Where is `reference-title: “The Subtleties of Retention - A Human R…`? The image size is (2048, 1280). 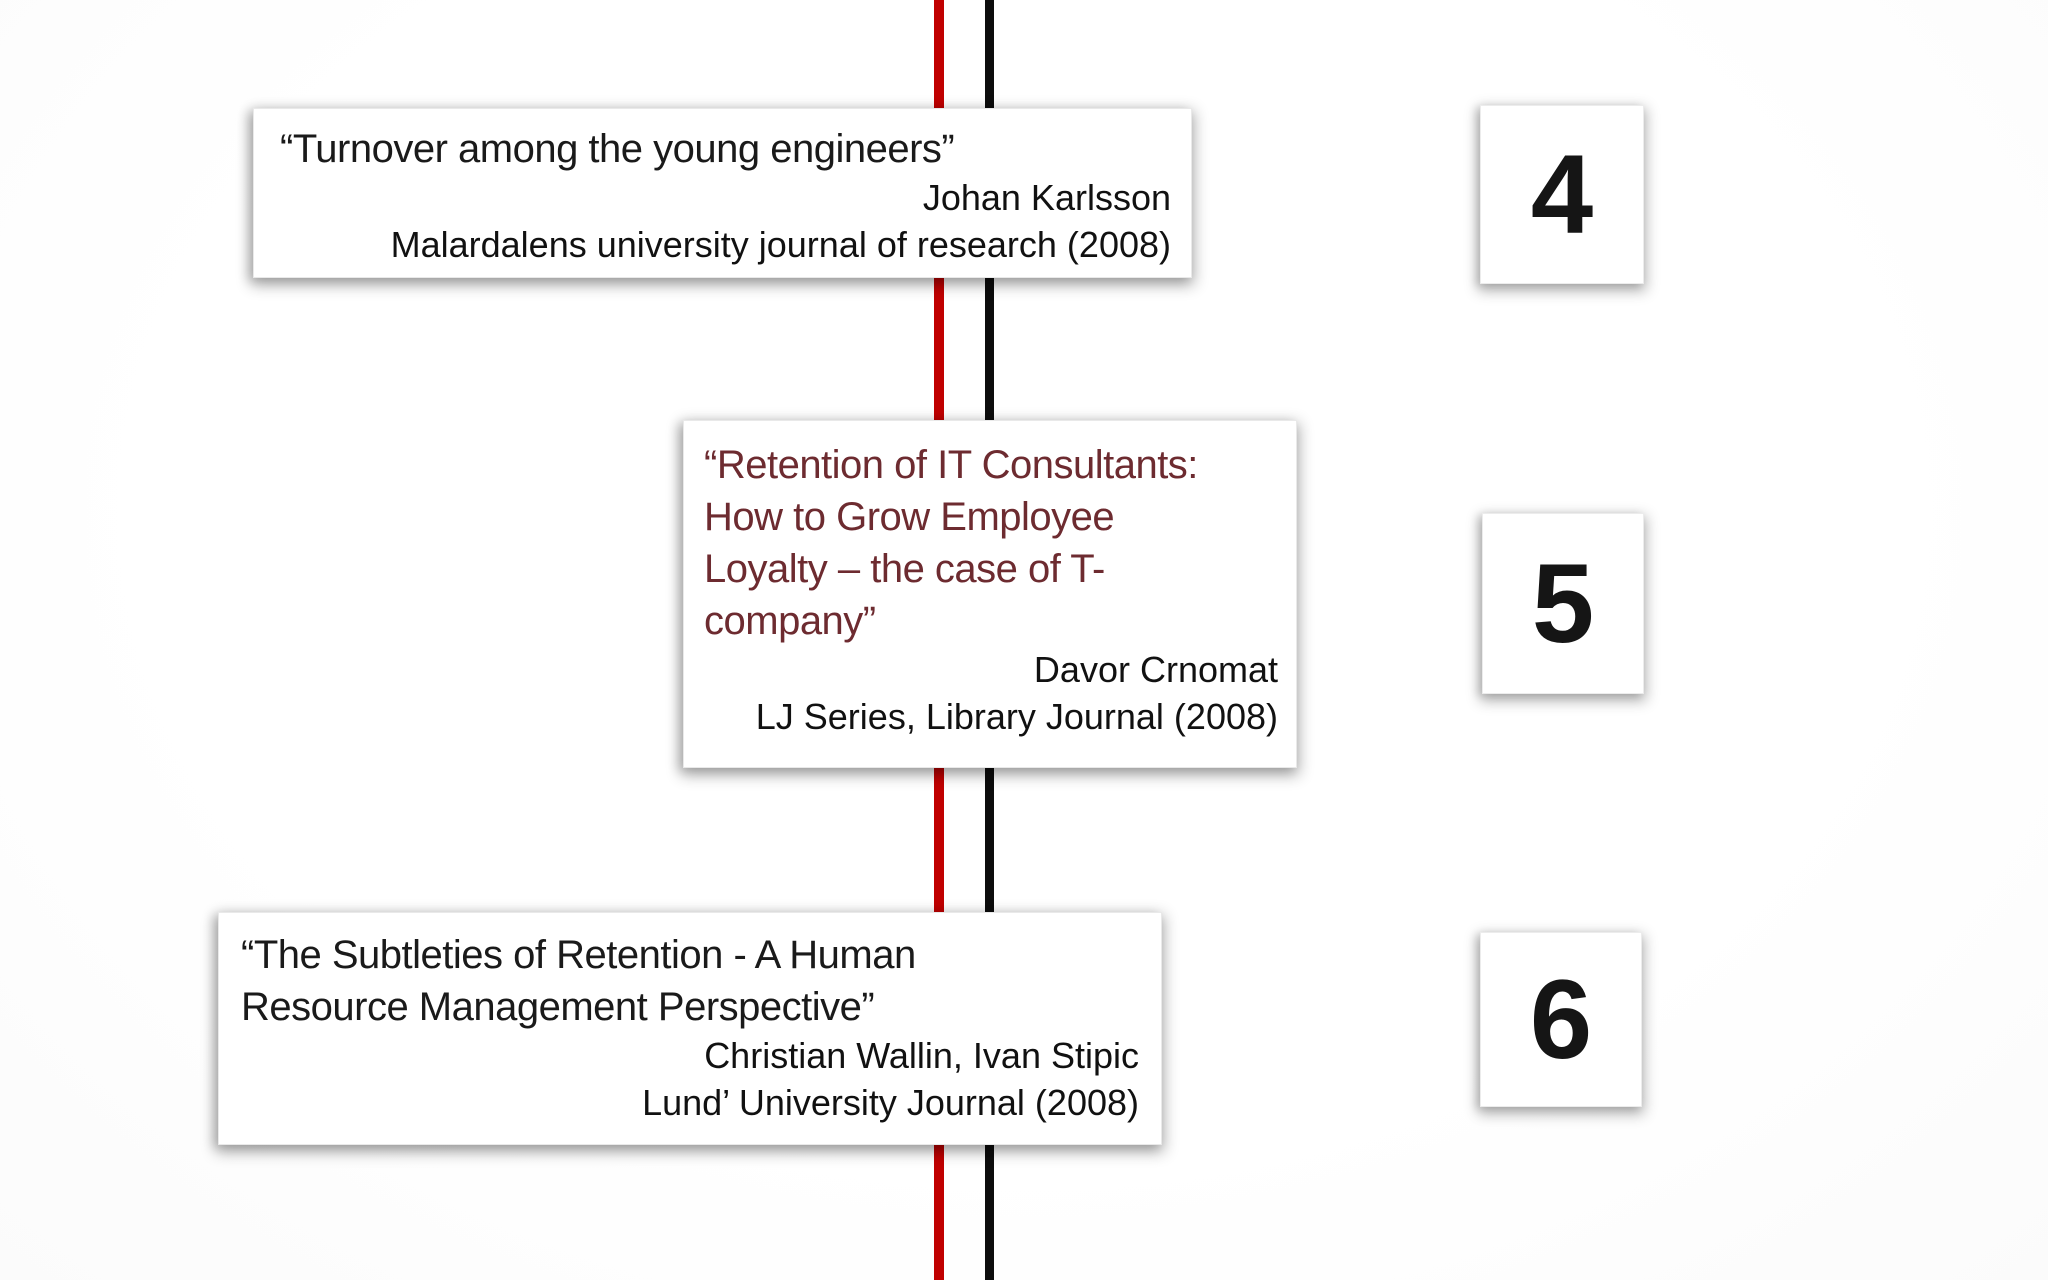
reference-title: “The Subtleties of Retention - A Human R… is located at coordinates (578, 981).